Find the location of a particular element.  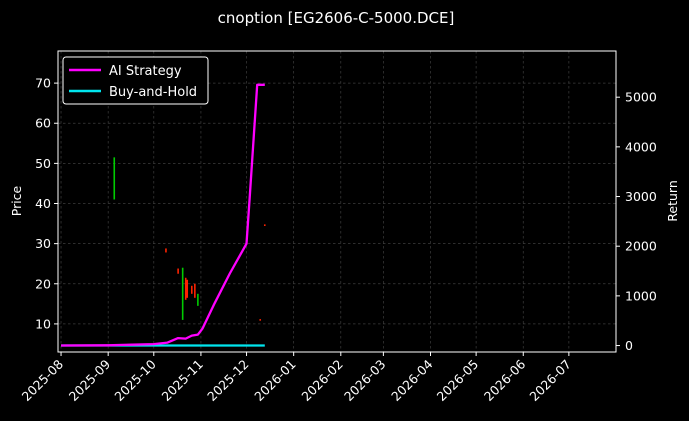

y-left-tick-label: 40 is located at coordinates (43, 203).